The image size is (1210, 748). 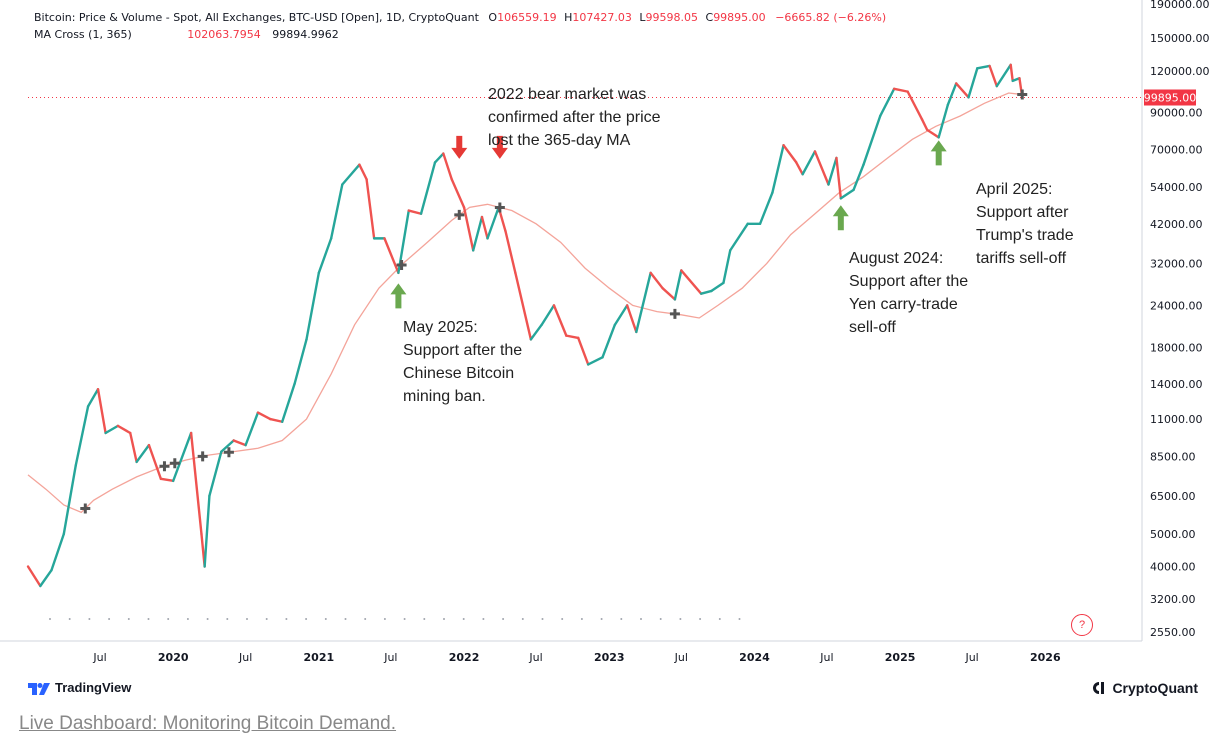 What do you see at coordinates (831, 17) in the screenshot?
I see `legend-change: −6665.82 (−6.26%)` at bounding box center [831, 17].